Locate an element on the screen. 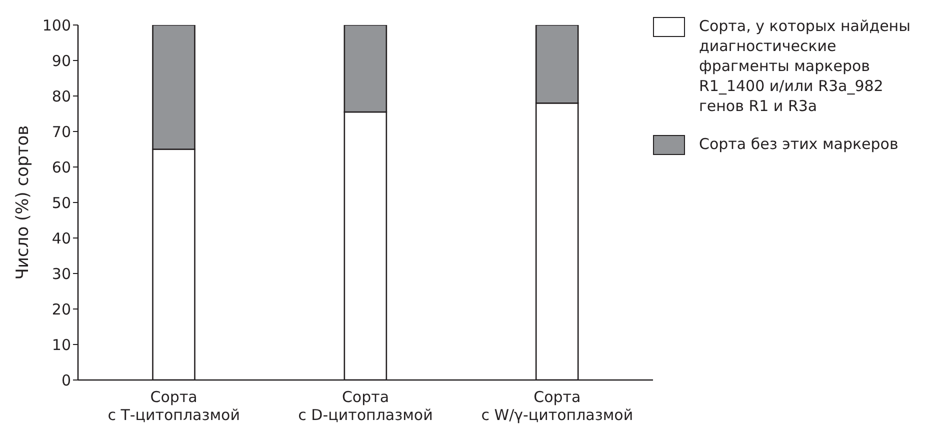 The height and width of the screenshot is (432, 941). y-tick-label: 0 is located at coordinates (66, 380).